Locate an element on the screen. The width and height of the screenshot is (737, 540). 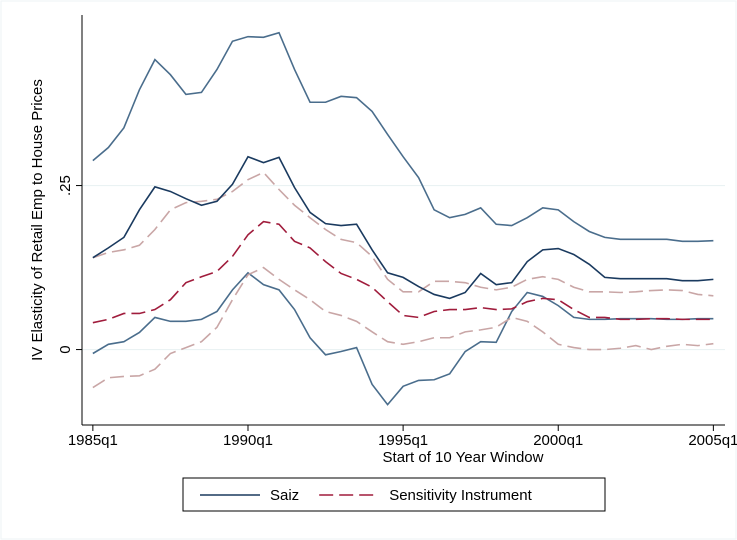
x-tick-label: 2000q1 is located at coordinates (558, 440).